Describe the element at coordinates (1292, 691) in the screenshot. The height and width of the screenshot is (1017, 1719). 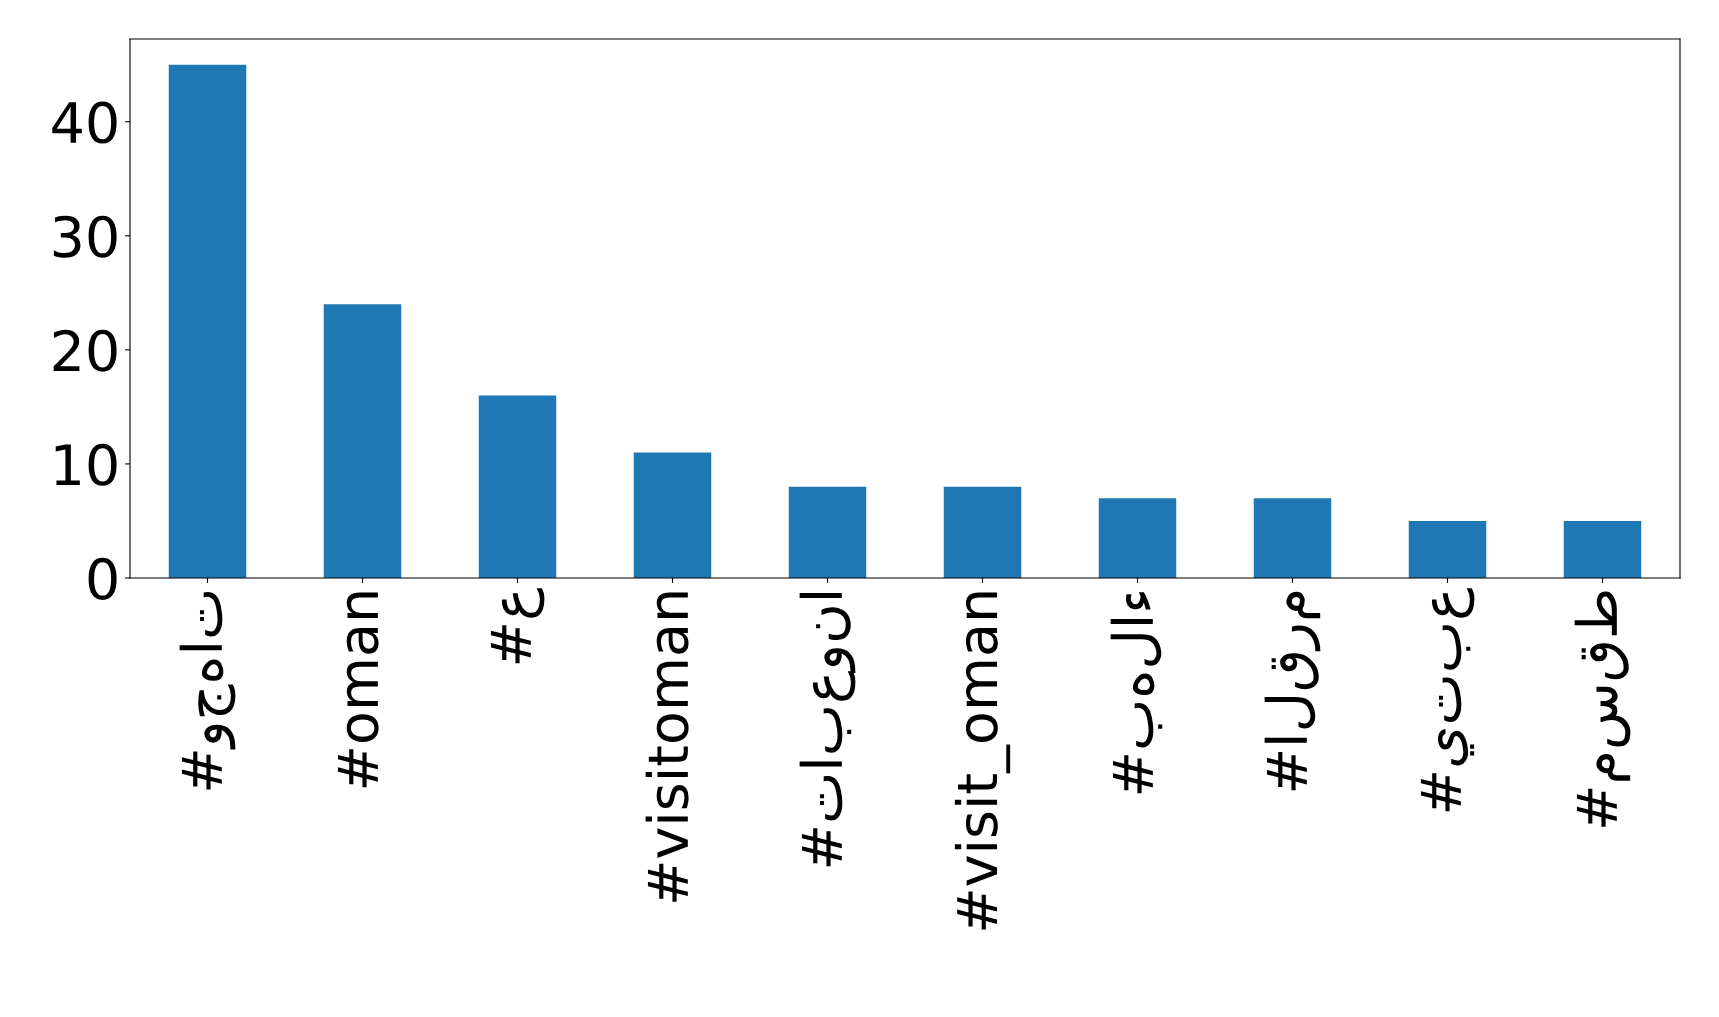
I see `x-tick-label: #القرم` at that location.